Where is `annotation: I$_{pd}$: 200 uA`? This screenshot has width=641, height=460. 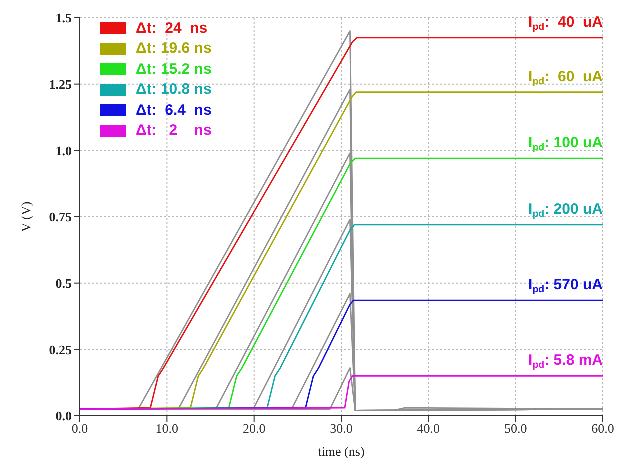 annotation: I$_{pd}$: 200 uA is located at coordinates (566, 210).